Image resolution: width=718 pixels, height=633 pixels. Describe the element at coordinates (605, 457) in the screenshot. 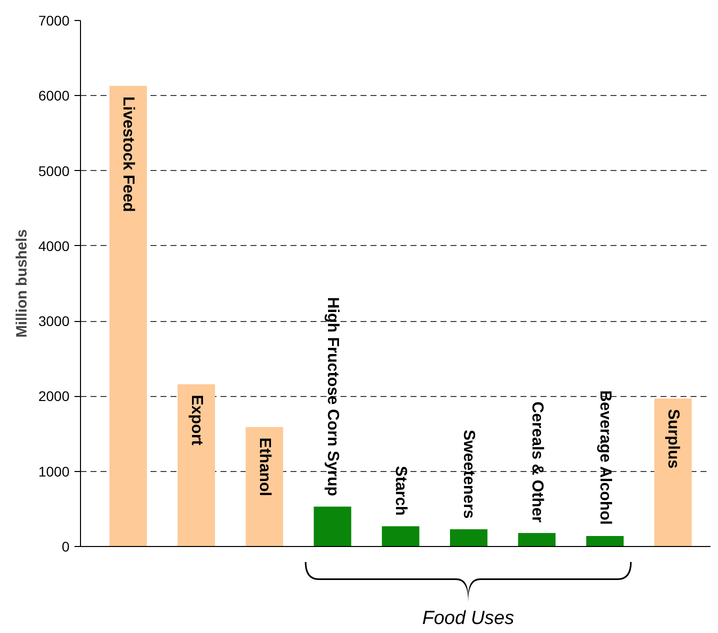

I see `x-tick-label: Beverage Alcohol` at that location.